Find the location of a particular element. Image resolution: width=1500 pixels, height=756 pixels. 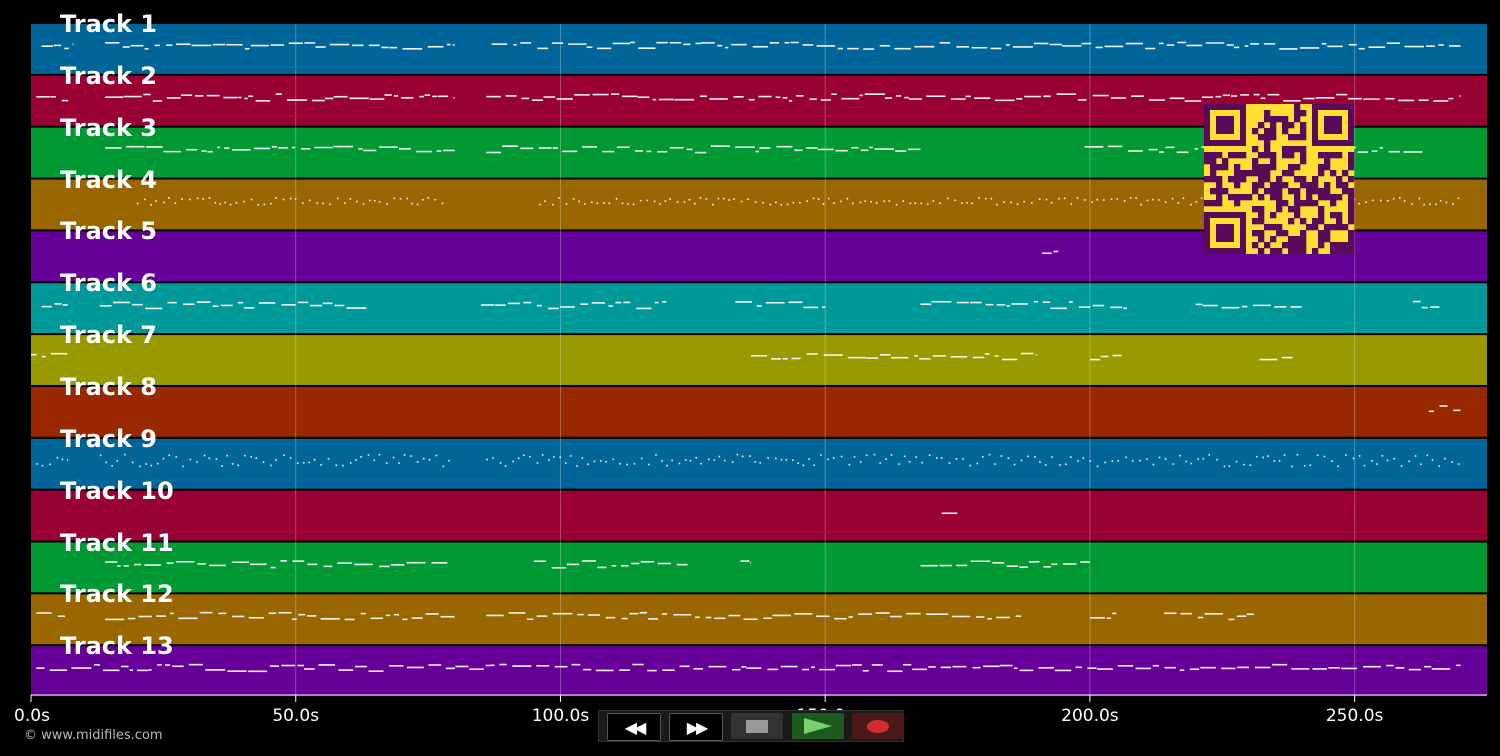

track-label: Track 7 is located at coordinates (109, 335).